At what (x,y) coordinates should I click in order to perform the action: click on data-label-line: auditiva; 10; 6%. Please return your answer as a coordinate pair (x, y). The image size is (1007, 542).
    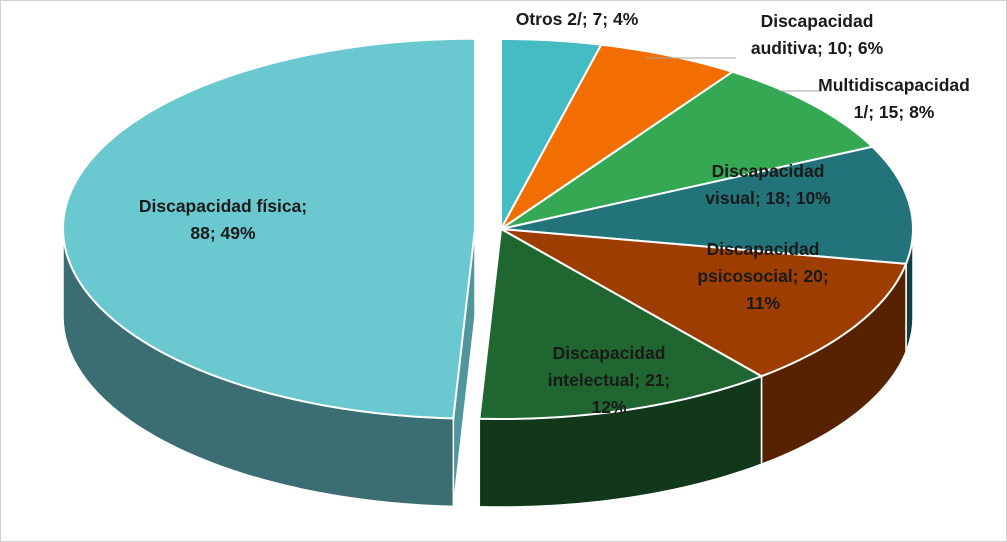
    Looking at the image, I should click on (817, 48).